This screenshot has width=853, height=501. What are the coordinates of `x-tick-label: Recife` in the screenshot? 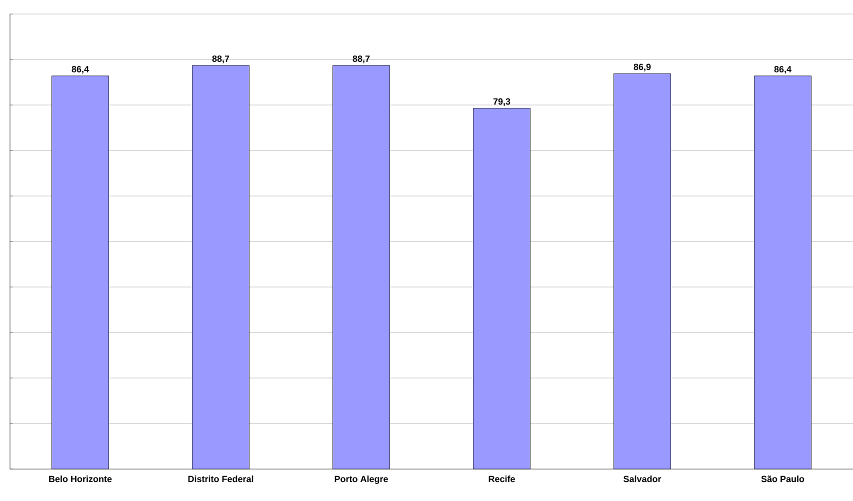 It's located at (501, 479).